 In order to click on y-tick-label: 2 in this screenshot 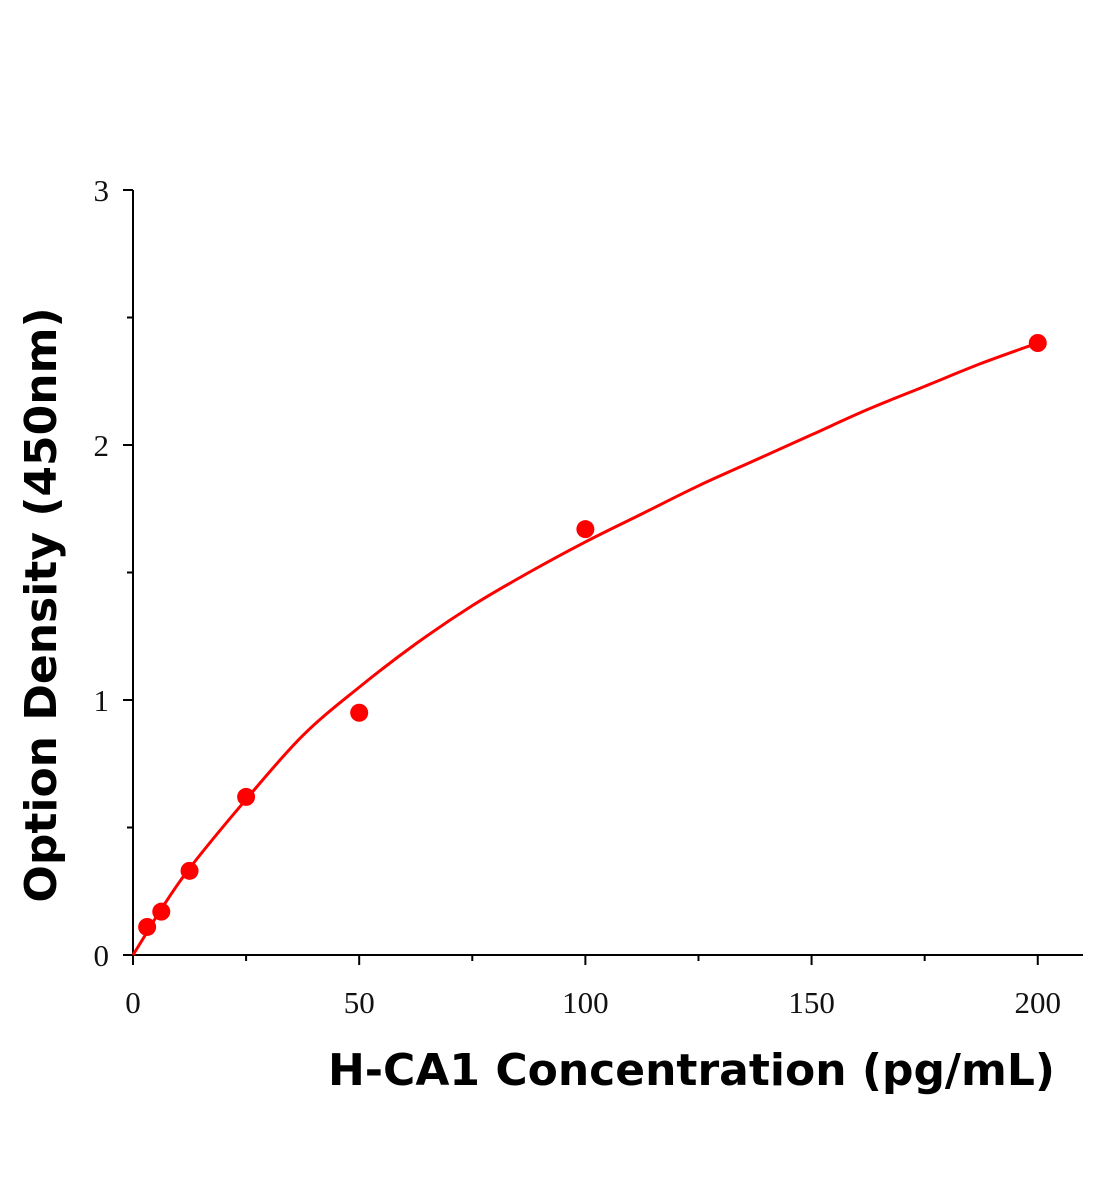, I will do `click(102, 445)`.